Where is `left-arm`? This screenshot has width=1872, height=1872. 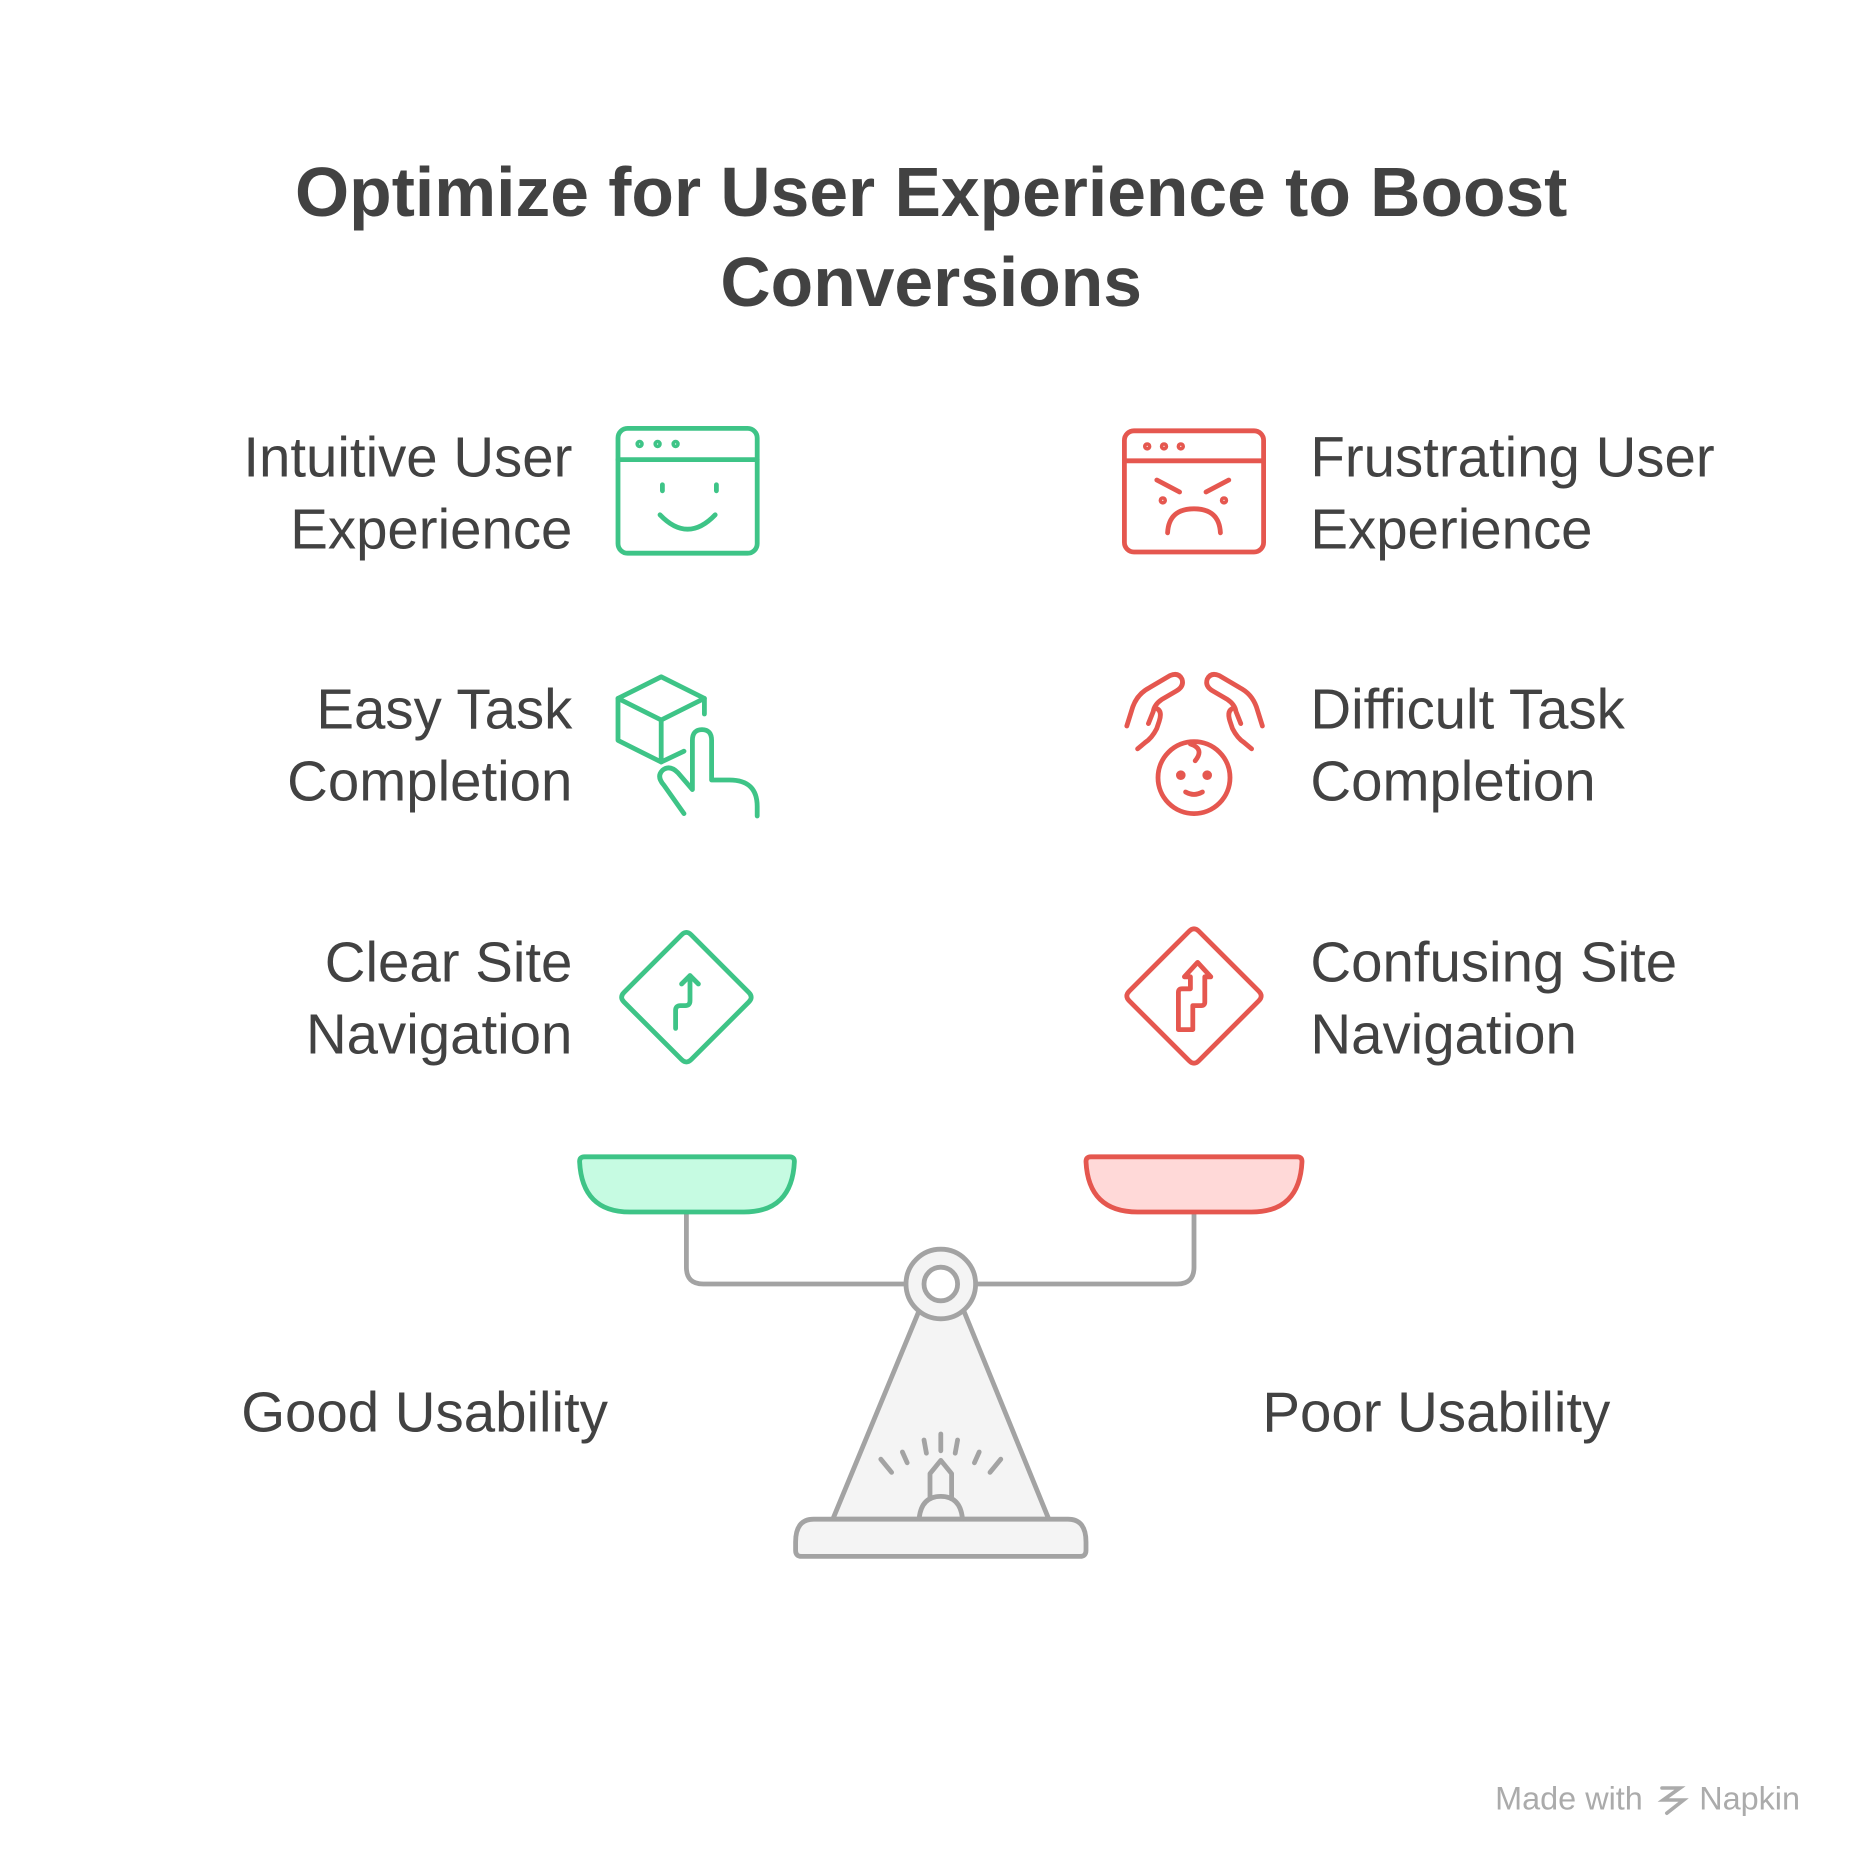
left-arm is located at coordinates (796, 1248).